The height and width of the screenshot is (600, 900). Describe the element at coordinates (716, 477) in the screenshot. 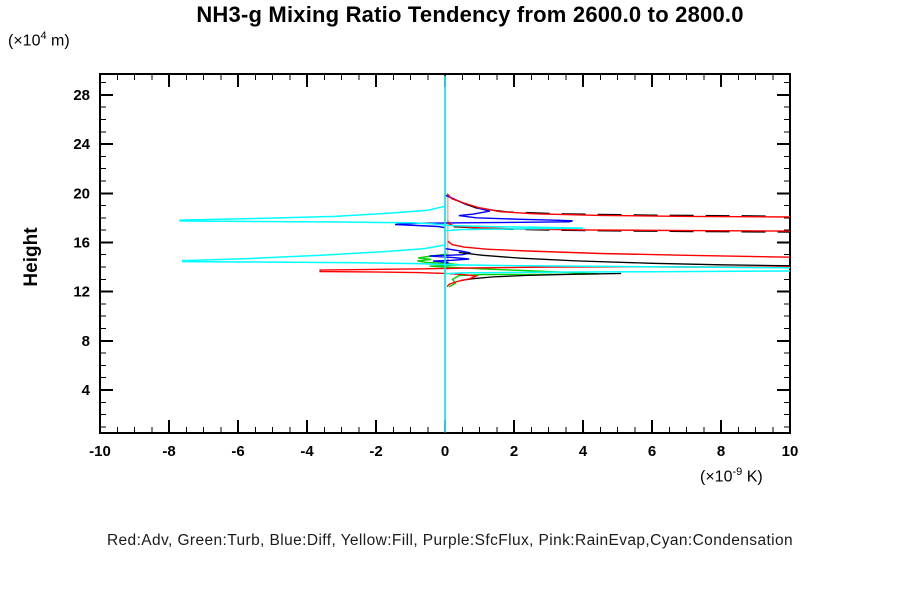

I see `x-unit-prefix: (×10` at that location.